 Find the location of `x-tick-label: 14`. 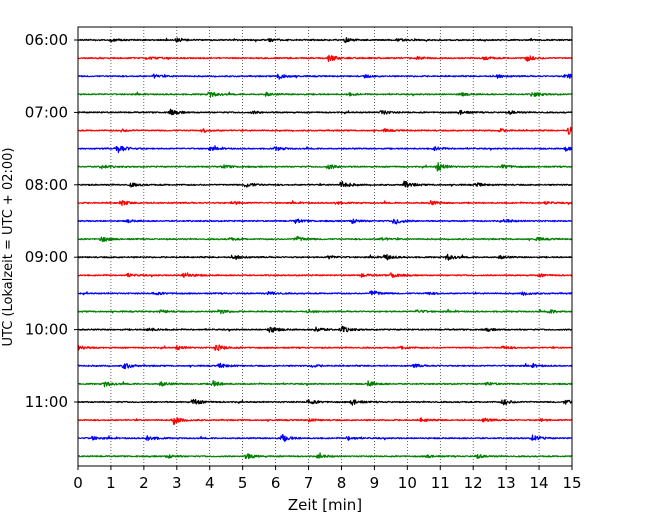

x-tick-label: 14 is located at coordinates (539, 483).